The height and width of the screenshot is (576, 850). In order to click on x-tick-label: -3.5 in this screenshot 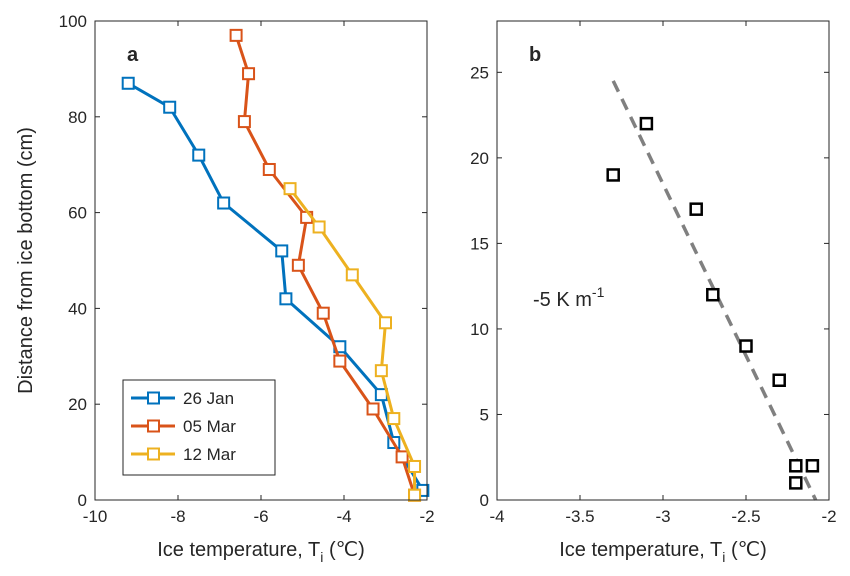, I will do `click(579, 516)`.